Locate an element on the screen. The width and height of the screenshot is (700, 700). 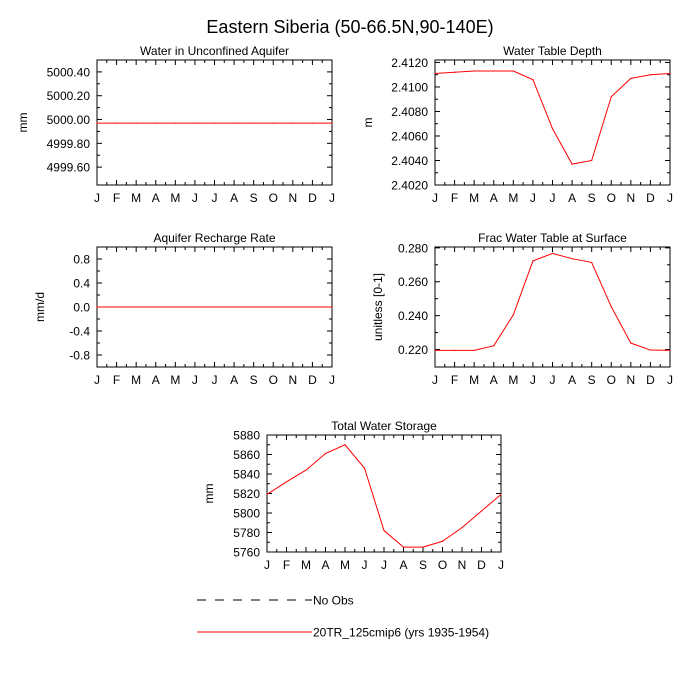
y-tick-label: 4999.80 is located at coordinates (69, 144).